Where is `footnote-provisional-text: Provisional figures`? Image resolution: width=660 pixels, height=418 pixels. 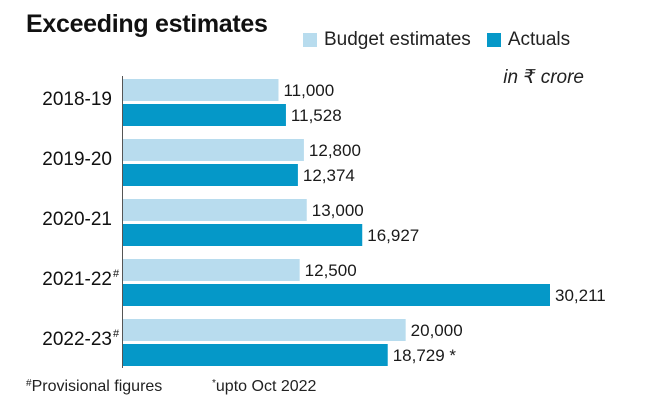
footnote-provisional-text: Provisional figures is located at coordinates (97, 386).